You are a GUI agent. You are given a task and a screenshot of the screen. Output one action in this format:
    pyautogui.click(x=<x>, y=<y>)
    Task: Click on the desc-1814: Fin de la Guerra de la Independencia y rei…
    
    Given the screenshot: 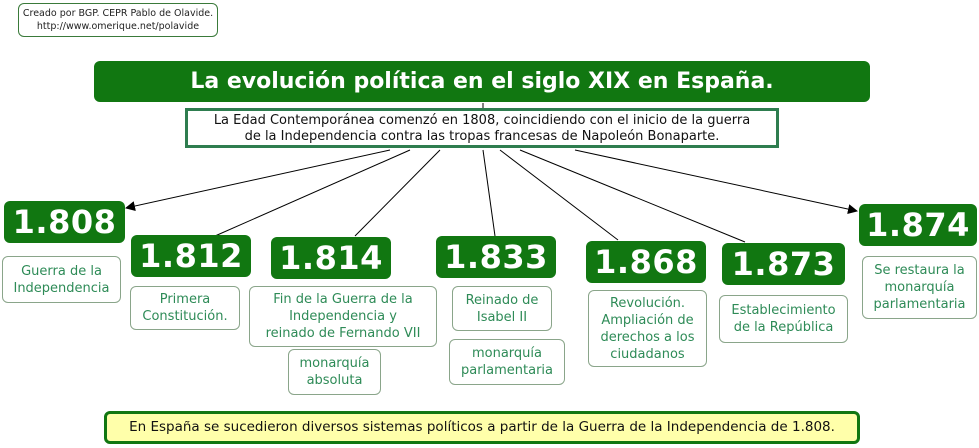 What is the action you would take?
    pyautogui.click(x=343, y=316)
    